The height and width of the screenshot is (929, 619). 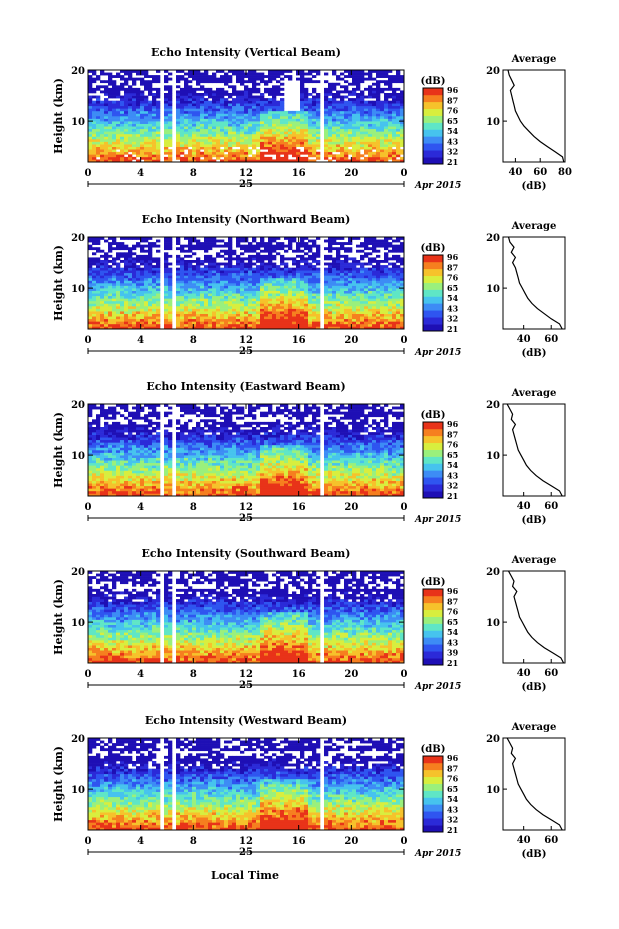 What do you see at coordinates (140, 507) in the screenshot?
I see `x-tick-label: 4` at bounding box center [140, 507].